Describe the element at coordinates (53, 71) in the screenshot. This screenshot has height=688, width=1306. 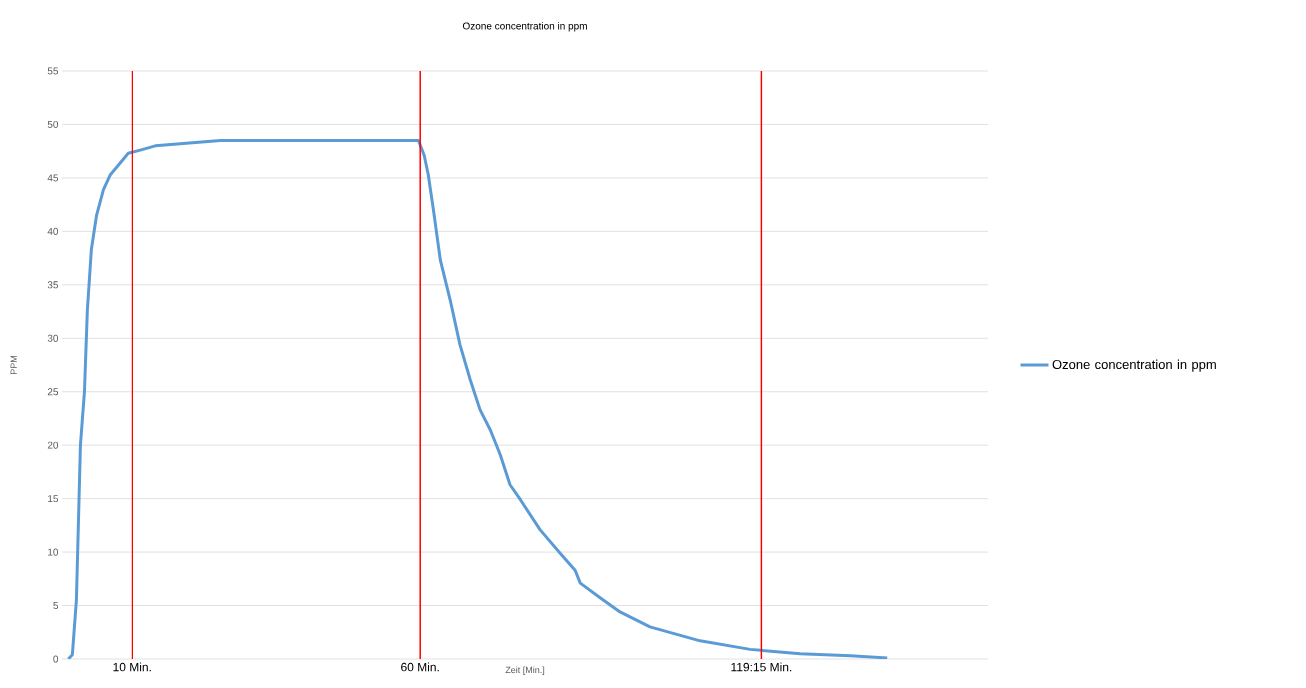
I see `y-tick-label: 55` at that location.